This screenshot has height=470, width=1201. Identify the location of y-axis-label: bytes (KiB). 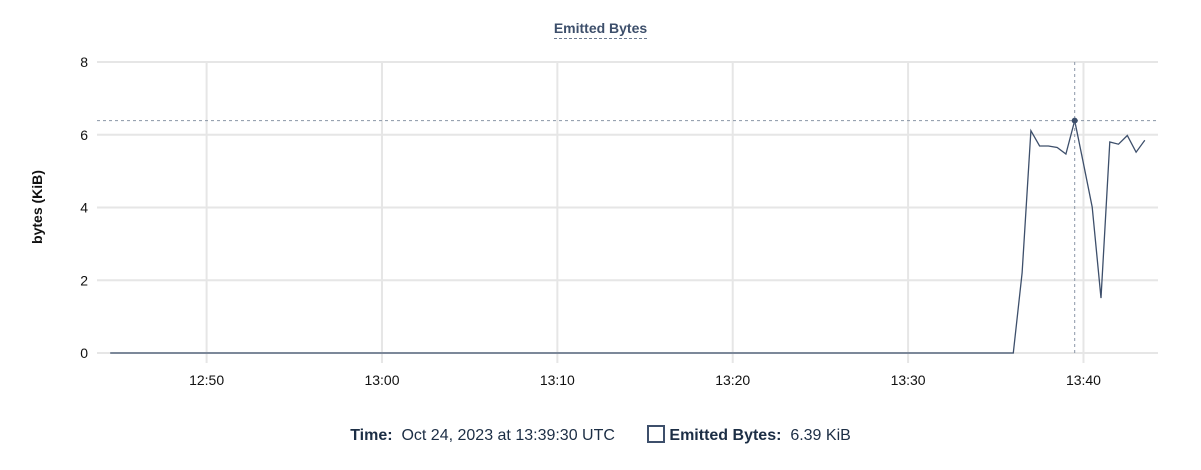
(37, 207).